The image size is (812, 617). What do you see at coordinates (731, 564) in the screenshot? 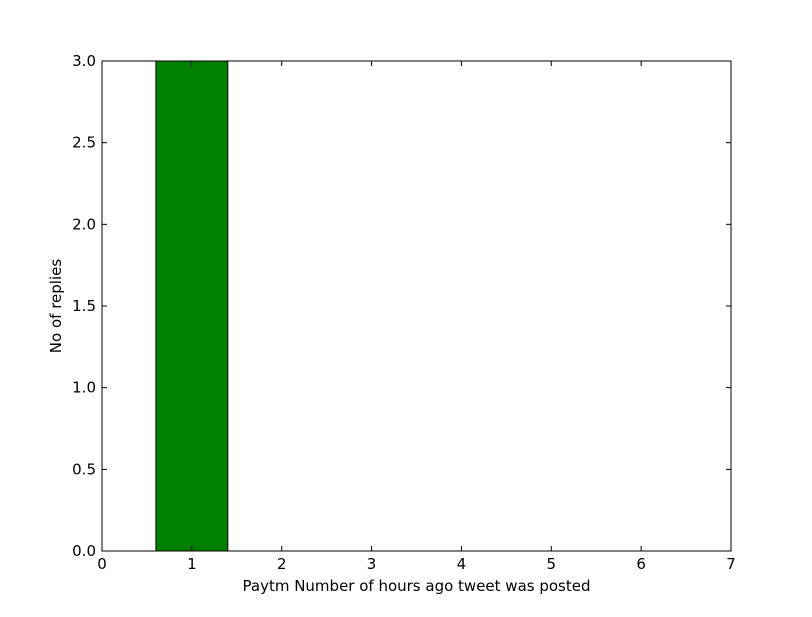
I see `x-tick-label: 7` at bounding box center [731, 564].